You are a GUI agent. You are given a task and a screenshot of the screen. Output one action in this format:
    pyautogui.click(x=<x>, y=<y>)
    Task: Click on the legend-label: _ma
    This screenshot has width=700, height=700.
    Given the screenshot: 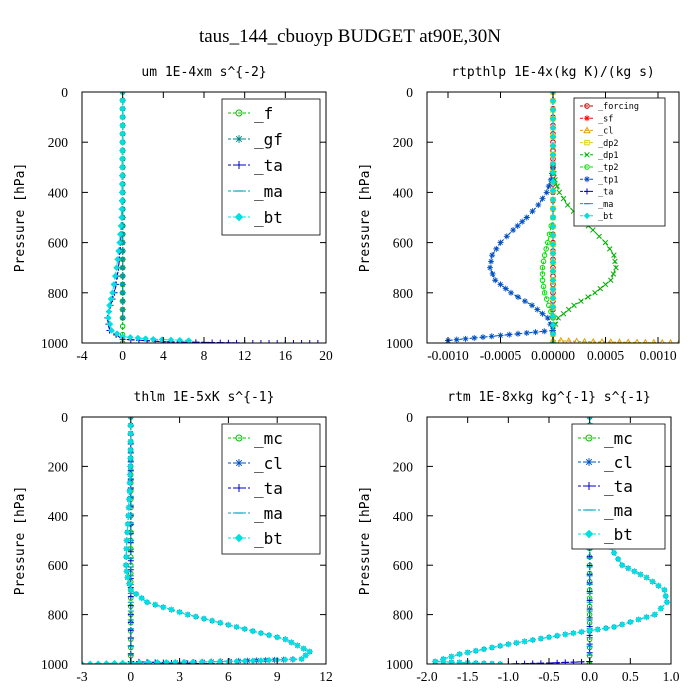 What is the action you would take?
    pyautogui.click(x=605, y=205)
    